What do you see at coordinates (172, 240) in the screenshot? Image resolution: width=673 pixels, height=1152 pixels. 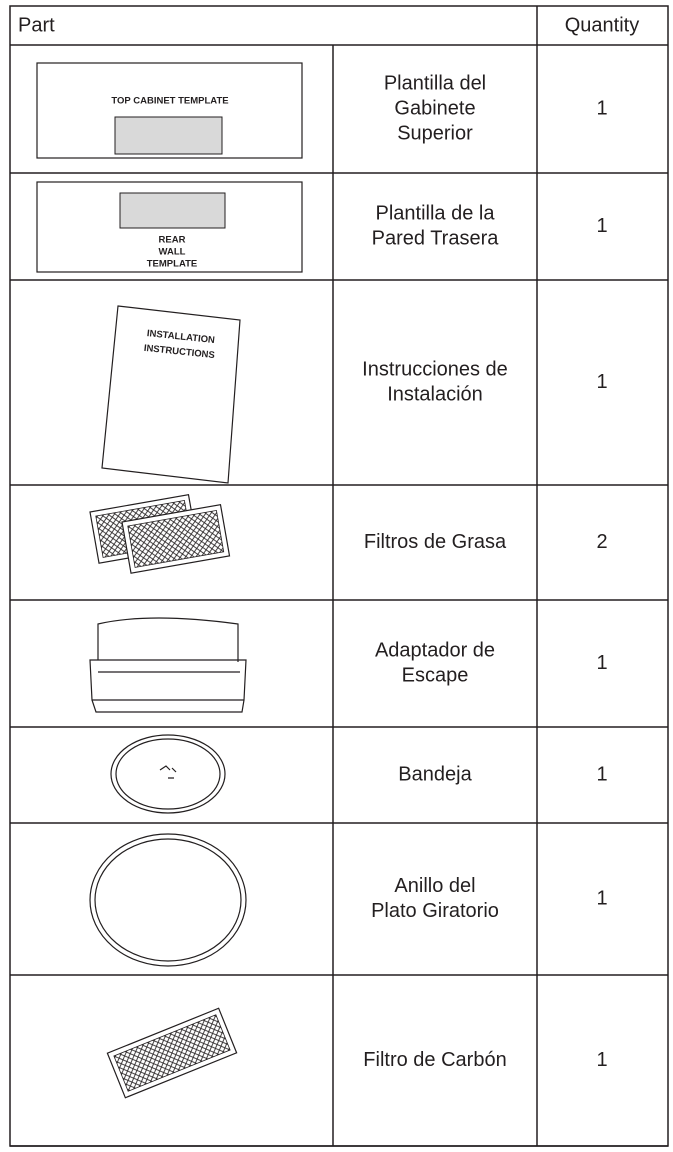 I see `illustration-label: REAR` at bounding box center [172, 240].